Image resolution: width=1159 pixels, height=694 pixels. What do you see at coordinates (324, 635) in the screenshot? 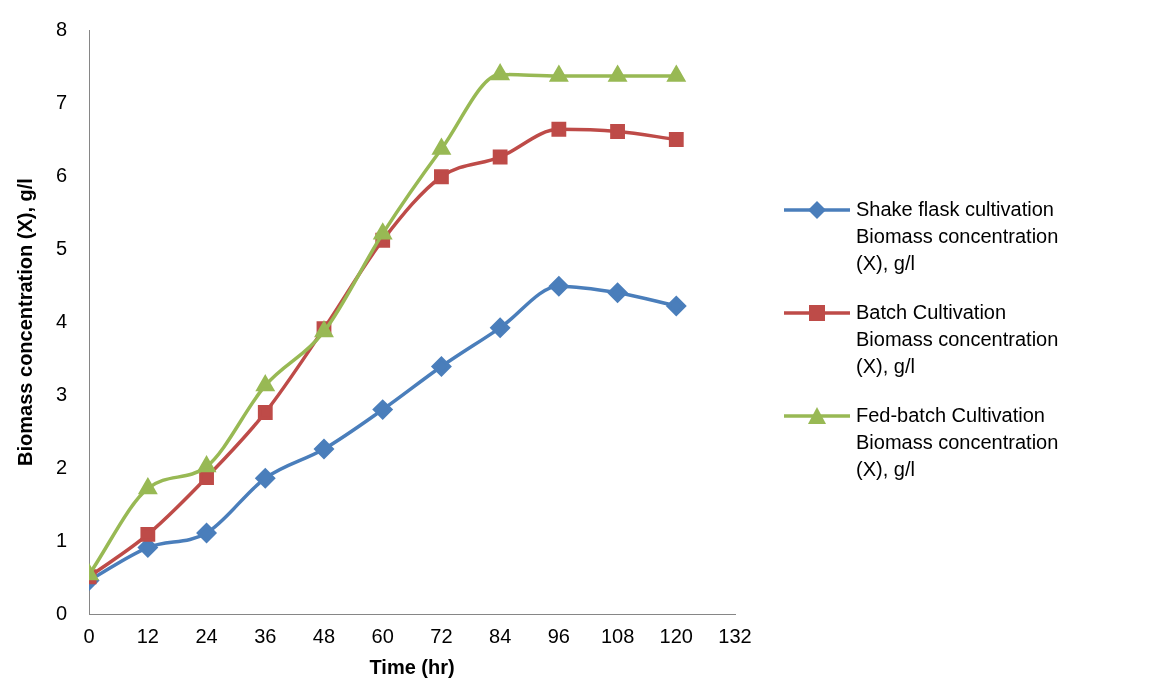
I see `x-tick-label: 48` at bounding box center [324, 635].